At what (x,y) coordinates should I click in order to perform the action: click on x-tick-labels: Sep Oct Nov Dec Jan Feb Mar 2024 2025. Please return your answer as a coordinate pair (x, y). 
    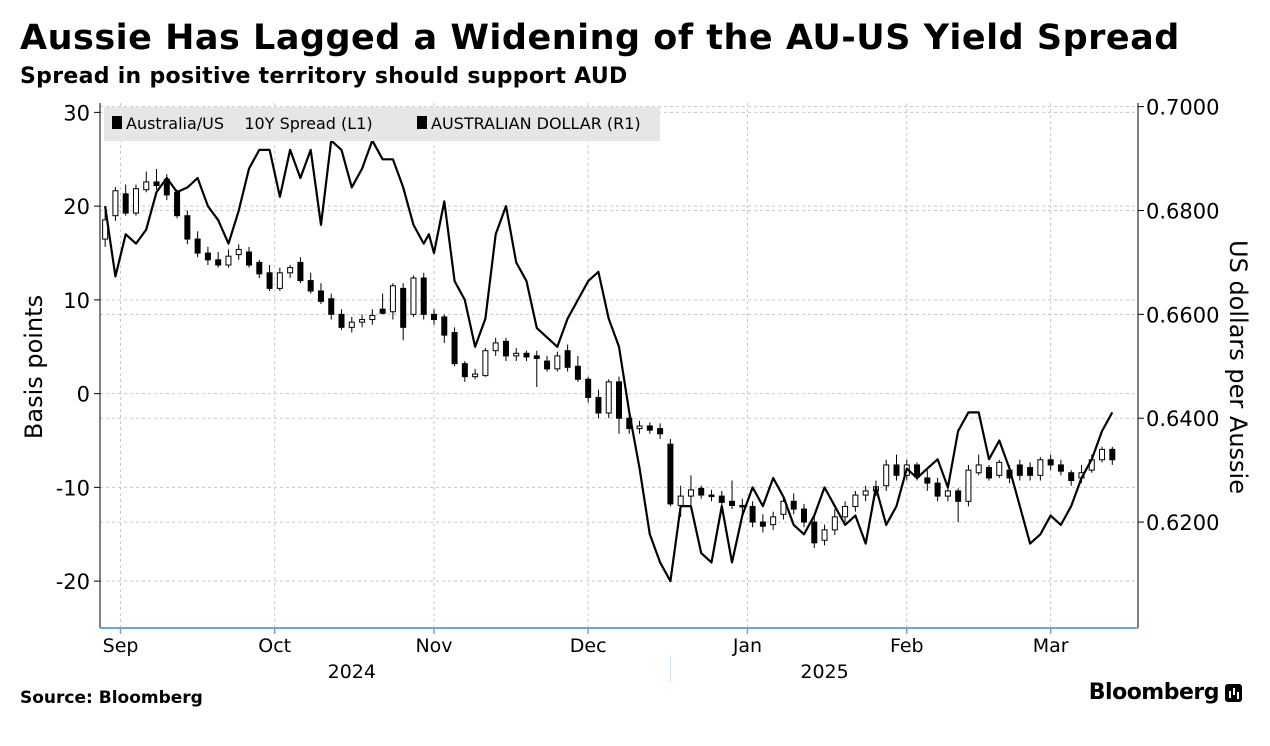
    Looking at the image, I should click on (586, 655).